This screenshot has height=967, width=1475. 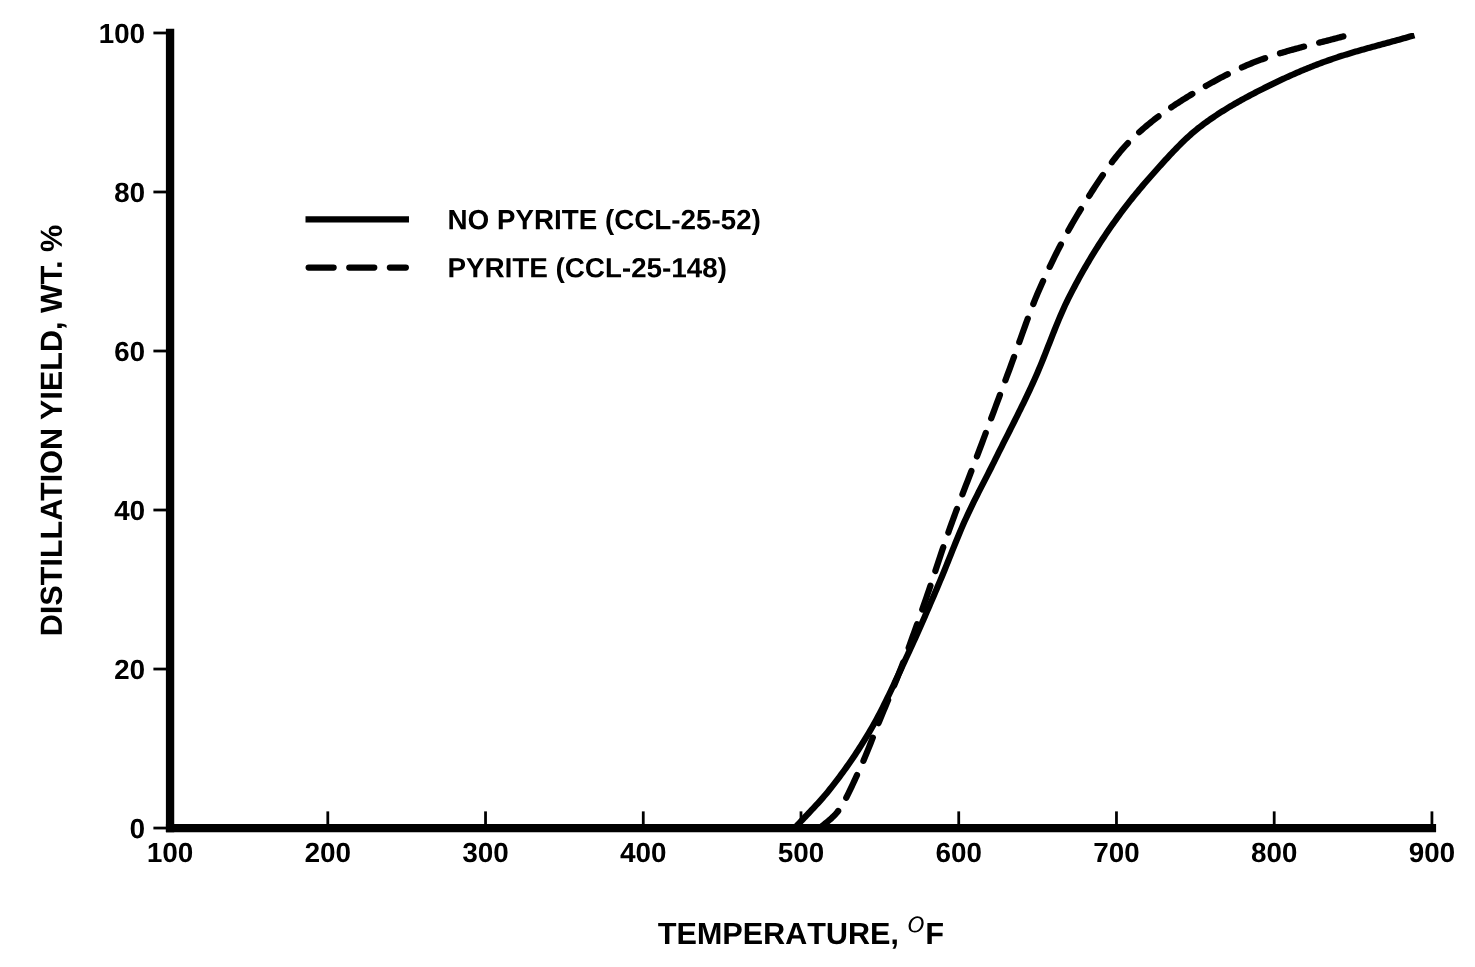 I want to click on x-tick-label: 600, so click(x=958, y=852).